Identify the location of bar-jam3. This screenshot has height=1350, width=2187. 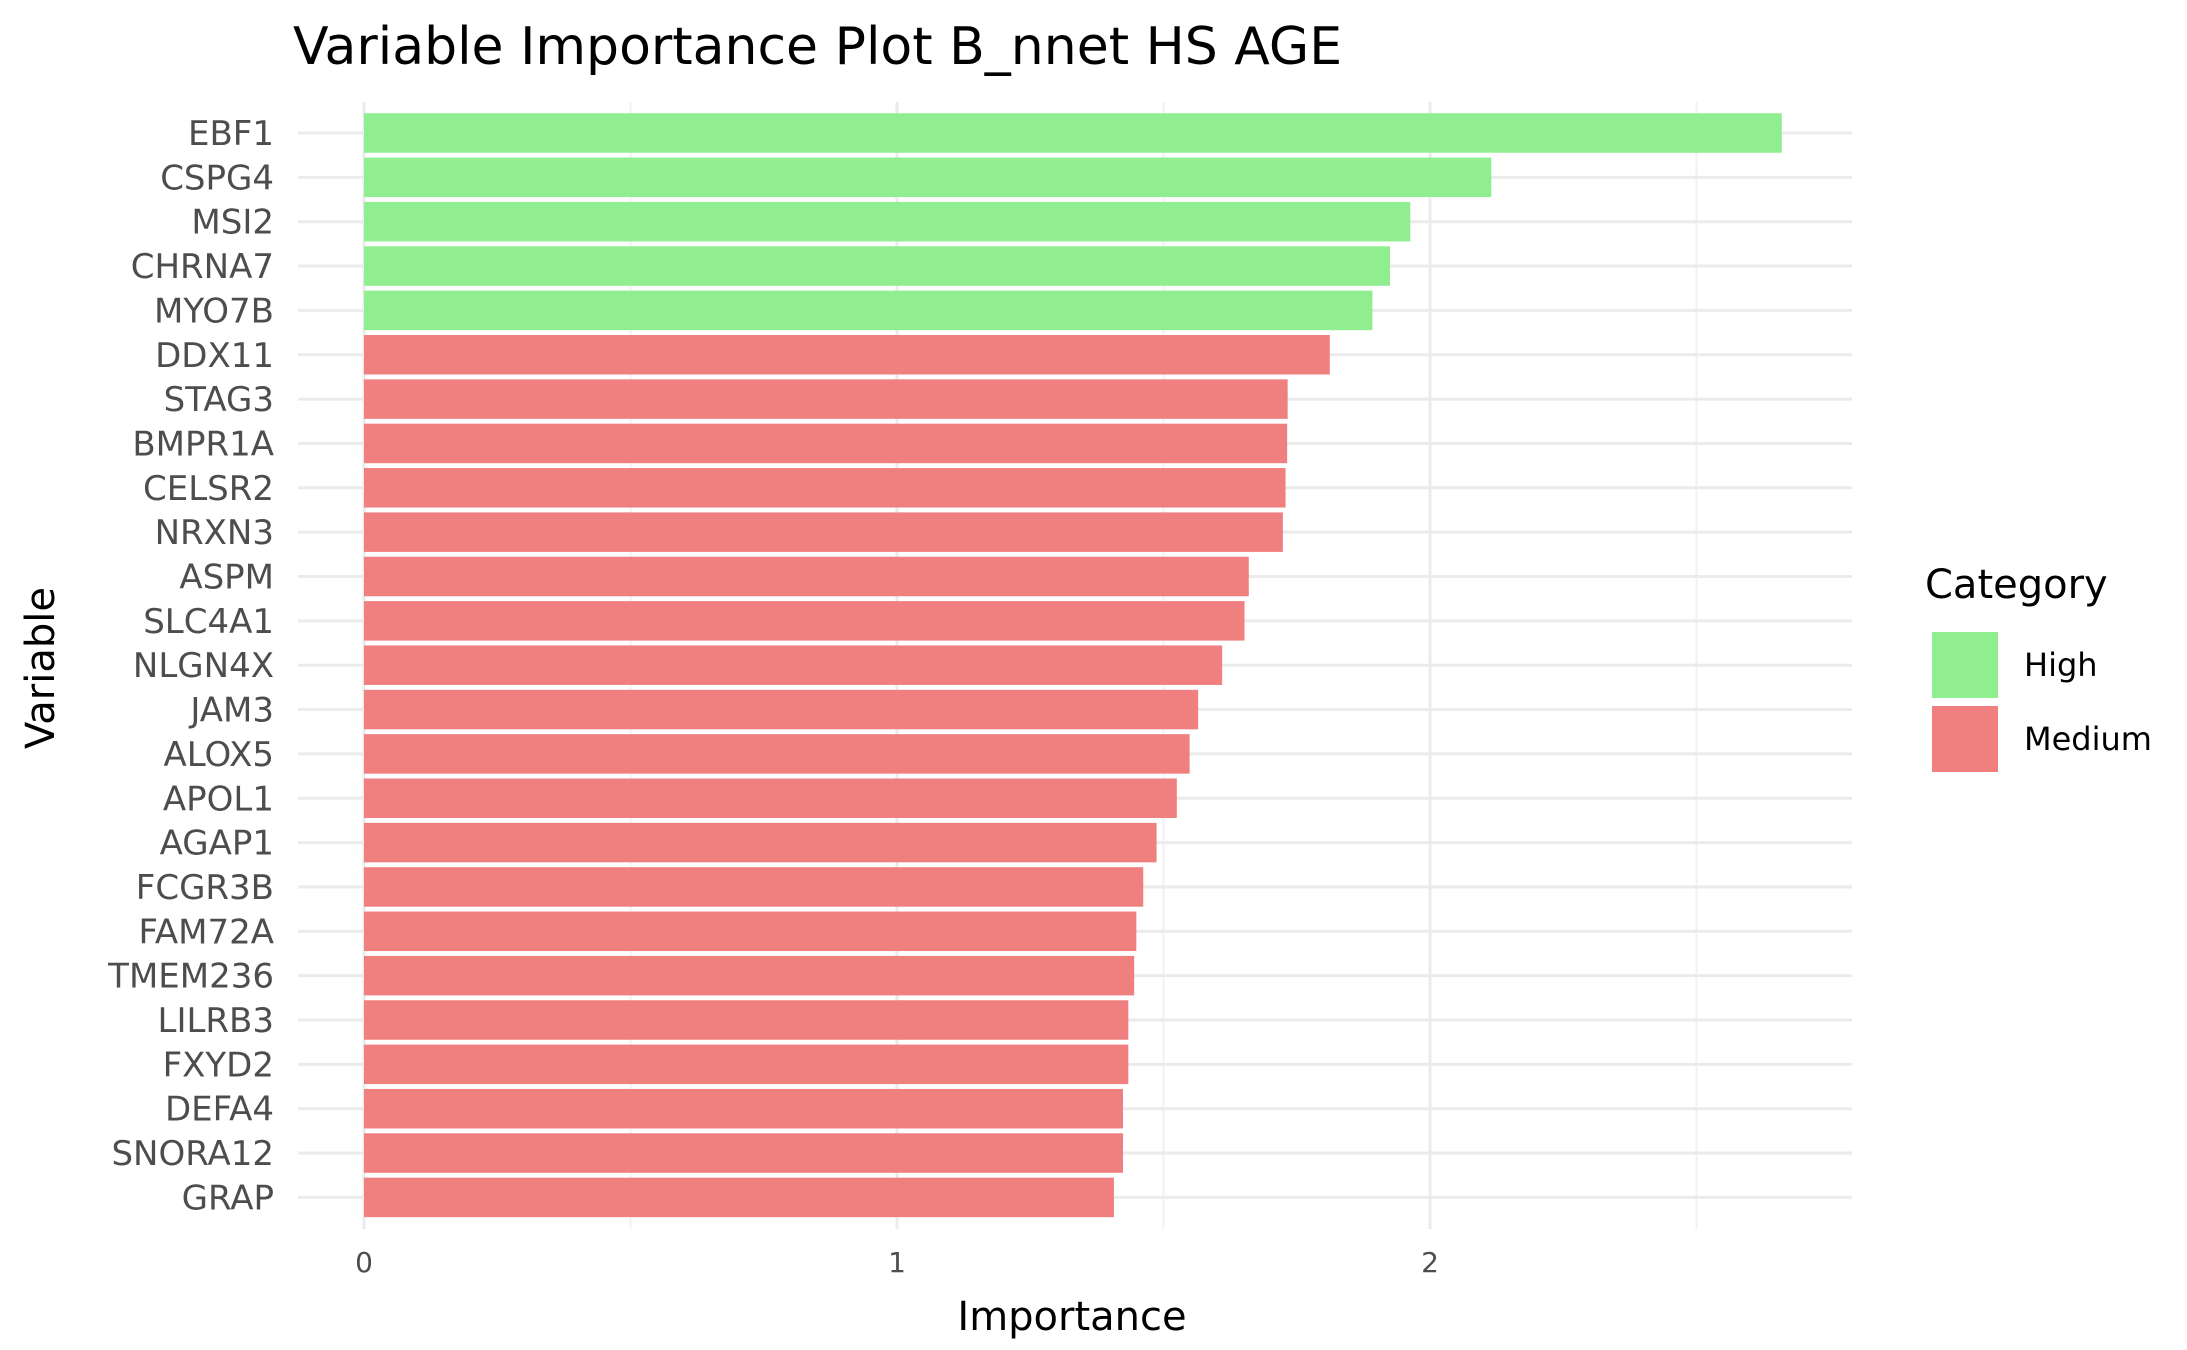
(781, 709).